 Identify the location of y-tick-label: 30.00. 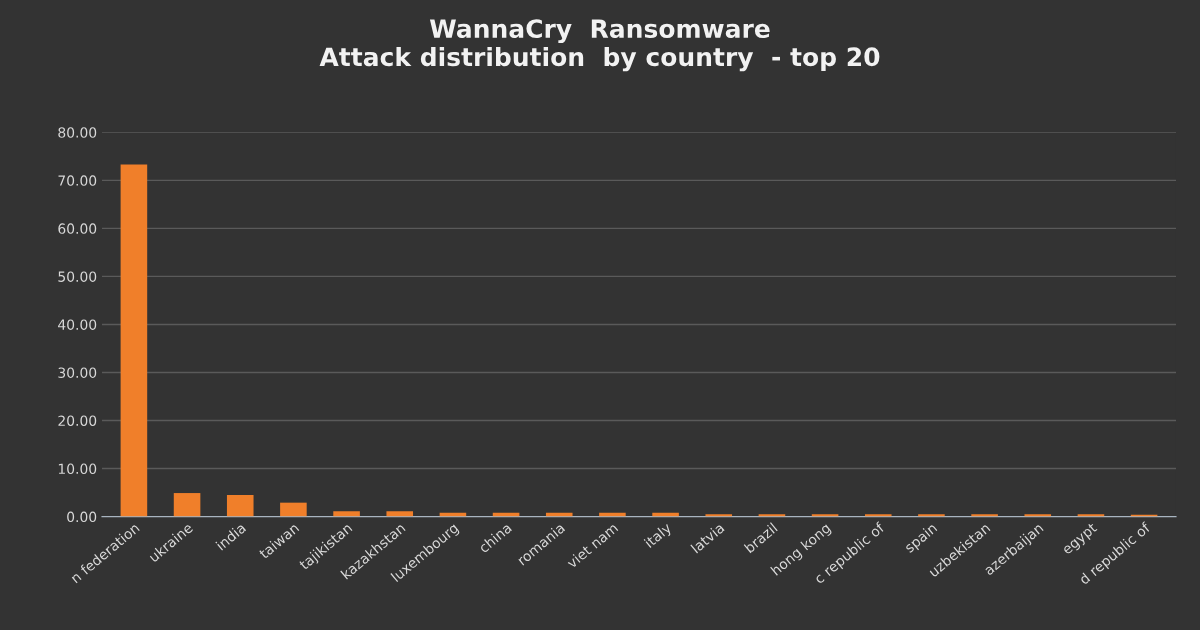
(77, 372).